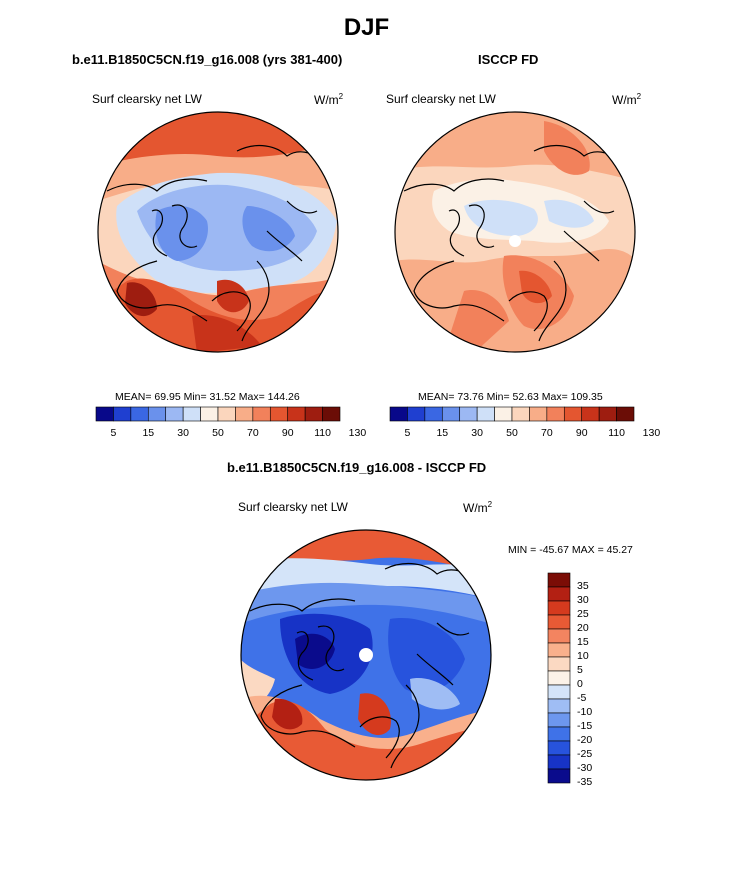  What do you see at coordinates (218, 232) in the screenshot?
I see `model-polar-map` at bounding box center [218, 232].